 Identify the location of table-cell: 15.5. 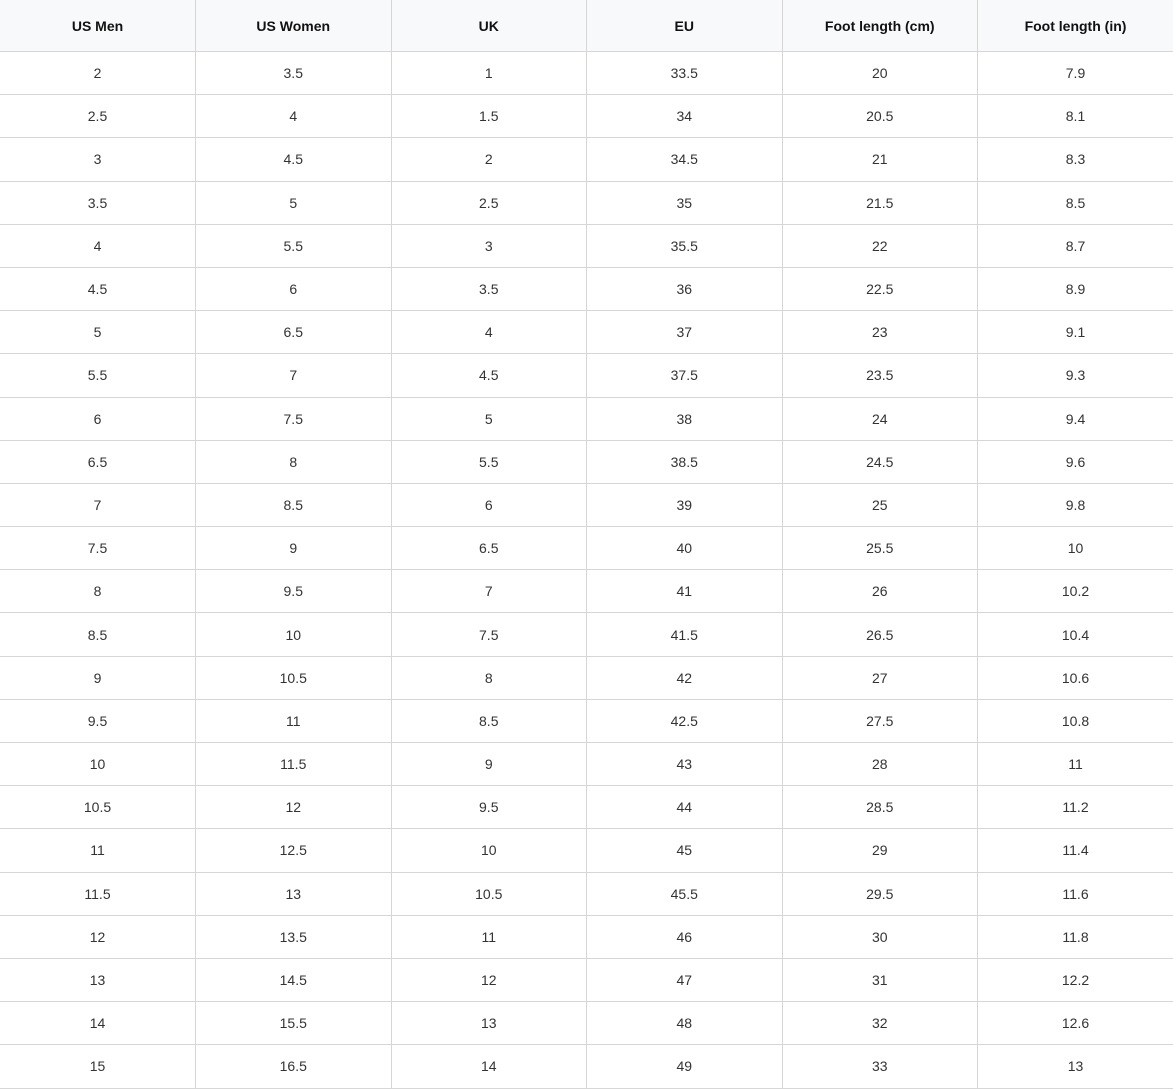
(294, 1023).